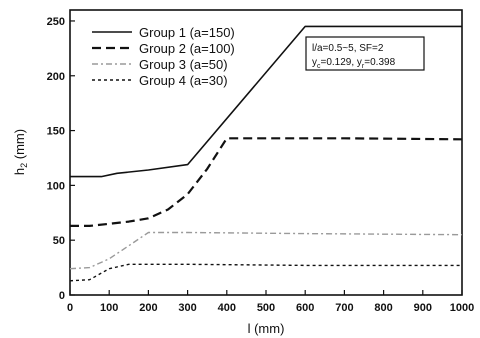 The height and width of the screenshot is (338, 480). What do you see at coordinates (183, 64) in the screenshot?
I see `legend-label-group-3: Group 3 (a=50)` at bounding box center [183, 64].